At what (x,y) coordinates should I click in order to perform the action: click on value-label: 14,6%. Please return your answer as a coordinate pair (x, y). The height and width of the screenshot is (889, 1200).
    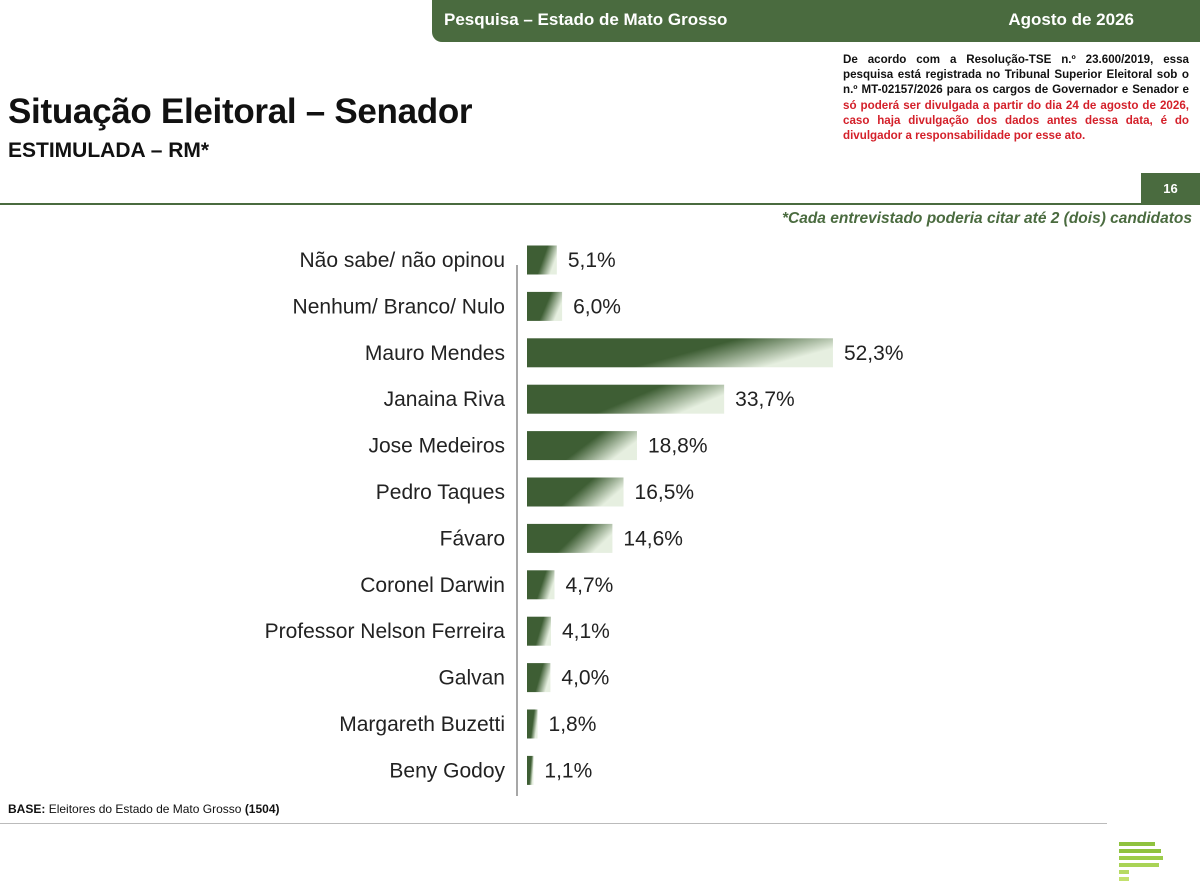
    Looking at the image, I should click on (653, 538).